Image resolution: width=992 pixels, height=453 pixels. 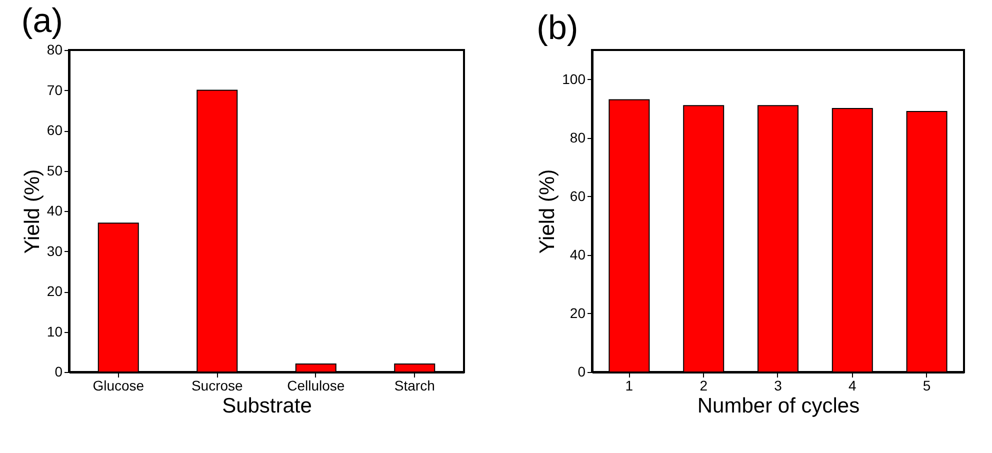 What do you see at coordinates (926, 386) in the screenshot?
I see `x-tick-label: 5` at bounding box center [926, 386].